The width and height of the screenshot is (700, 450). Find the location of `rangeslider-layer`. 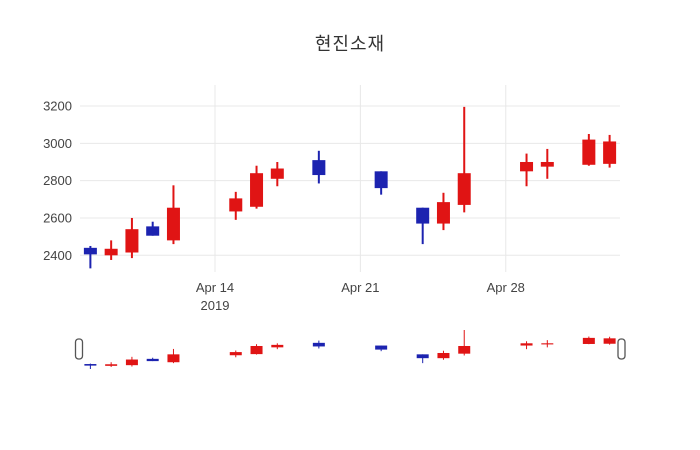

rangeslider-layer is located at coordinates (350, 350).